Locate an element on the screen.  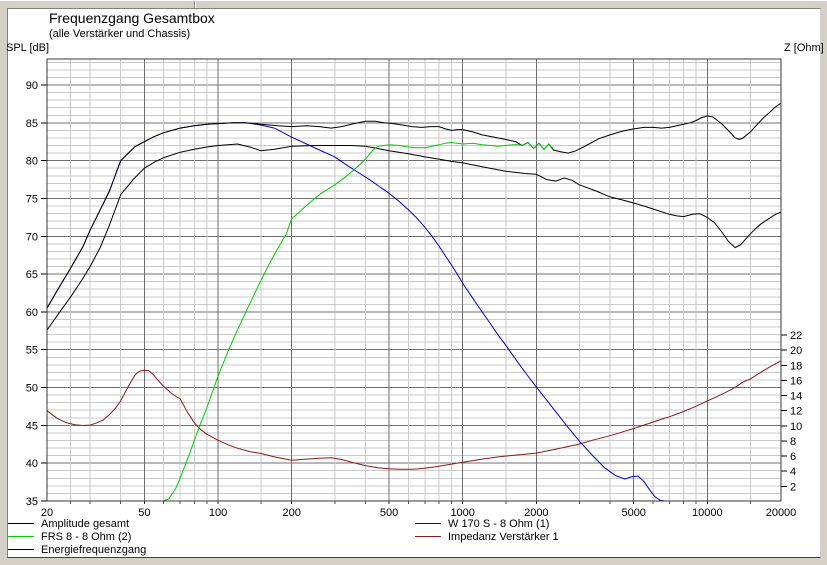
svg-text: 8 is located at coordinates (793, 442).